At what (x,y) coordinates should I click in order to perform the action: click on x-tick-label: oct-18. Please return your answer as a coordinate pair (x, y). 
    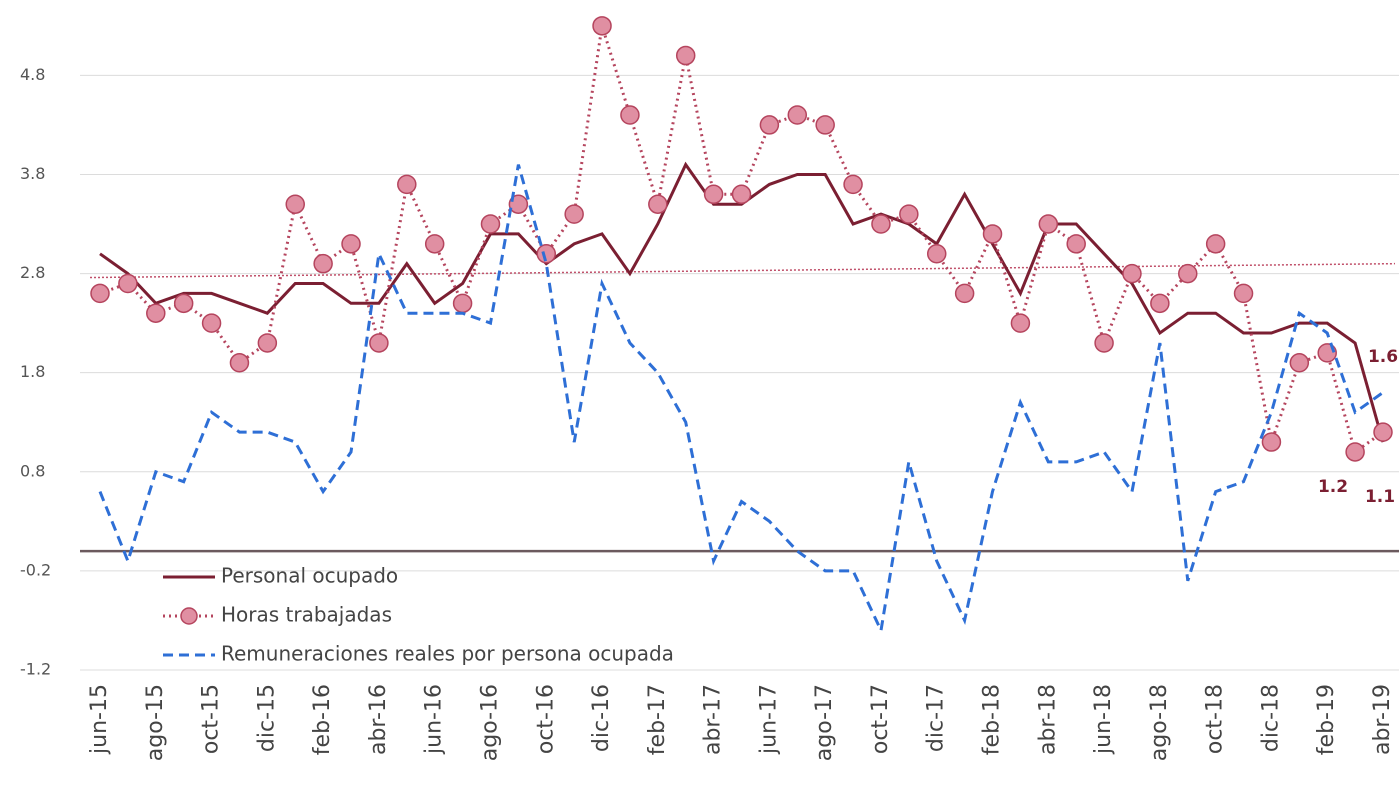
    Looking at the image, I should click on (1215, 719).